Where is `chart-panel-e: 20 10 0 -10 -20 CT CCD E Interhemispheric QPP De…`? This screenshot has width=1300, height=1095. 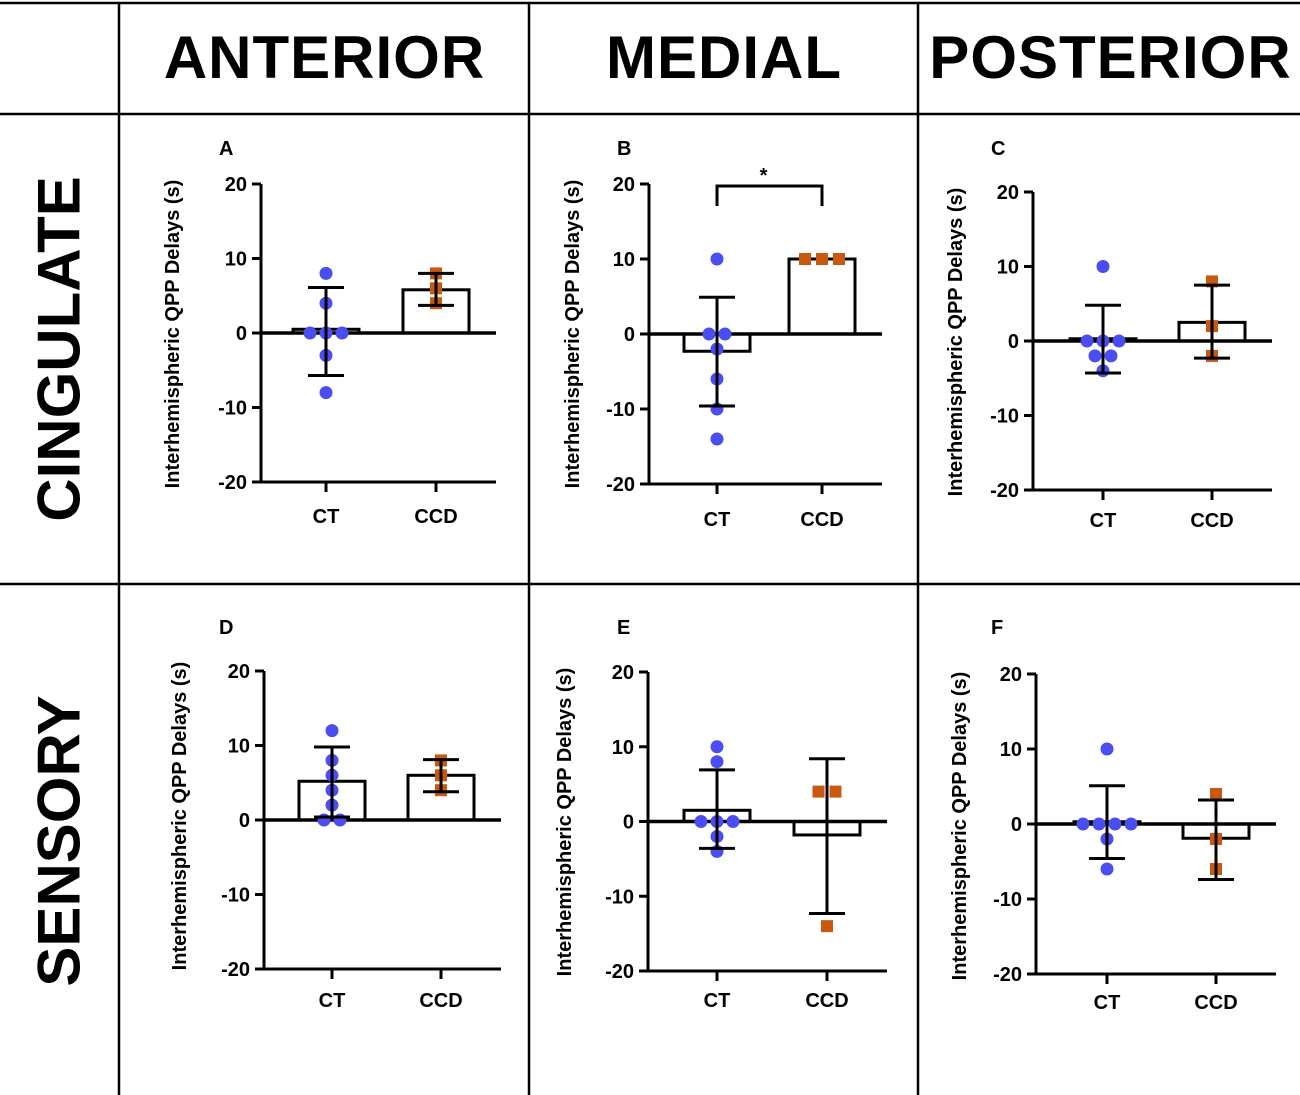 chart-panel-e: 20 10 0 -10 -20 CT CCD E Interhemispheric QPP De… is located at coordinates (720, 814).